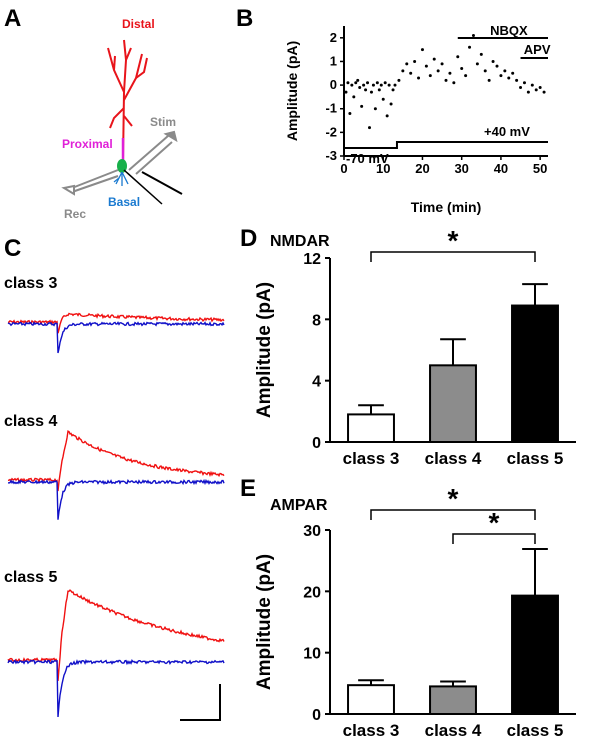 The width and height of the screenshot is (600, 754). What do you see at coordinates (116, 461) in the screenshot?
I see `trace-class-4-red` at bounding box center [116, 461].